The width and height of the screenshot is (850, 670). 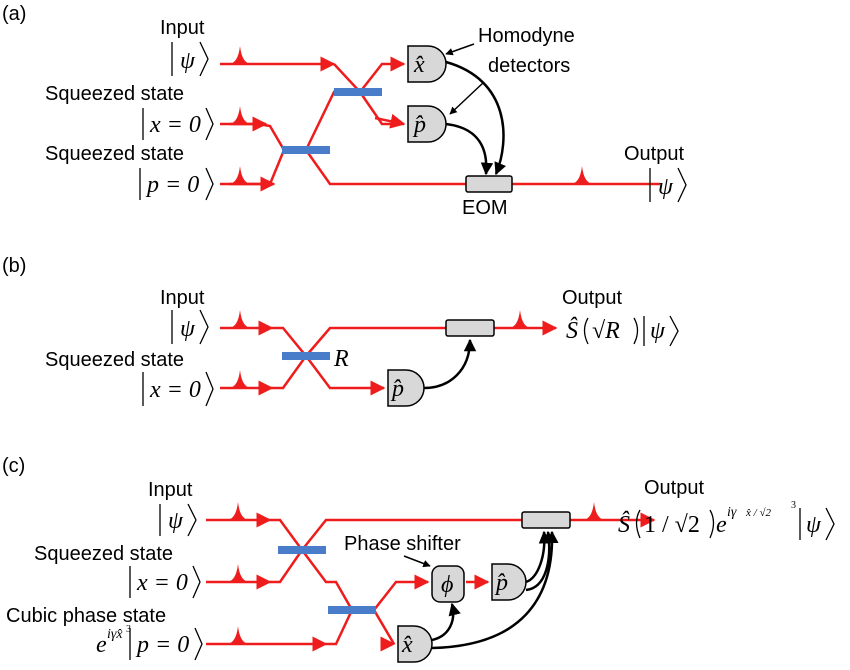 I want to click on panel-a-homodyne-label-1: Homodyne, so click(x=526, y=36).